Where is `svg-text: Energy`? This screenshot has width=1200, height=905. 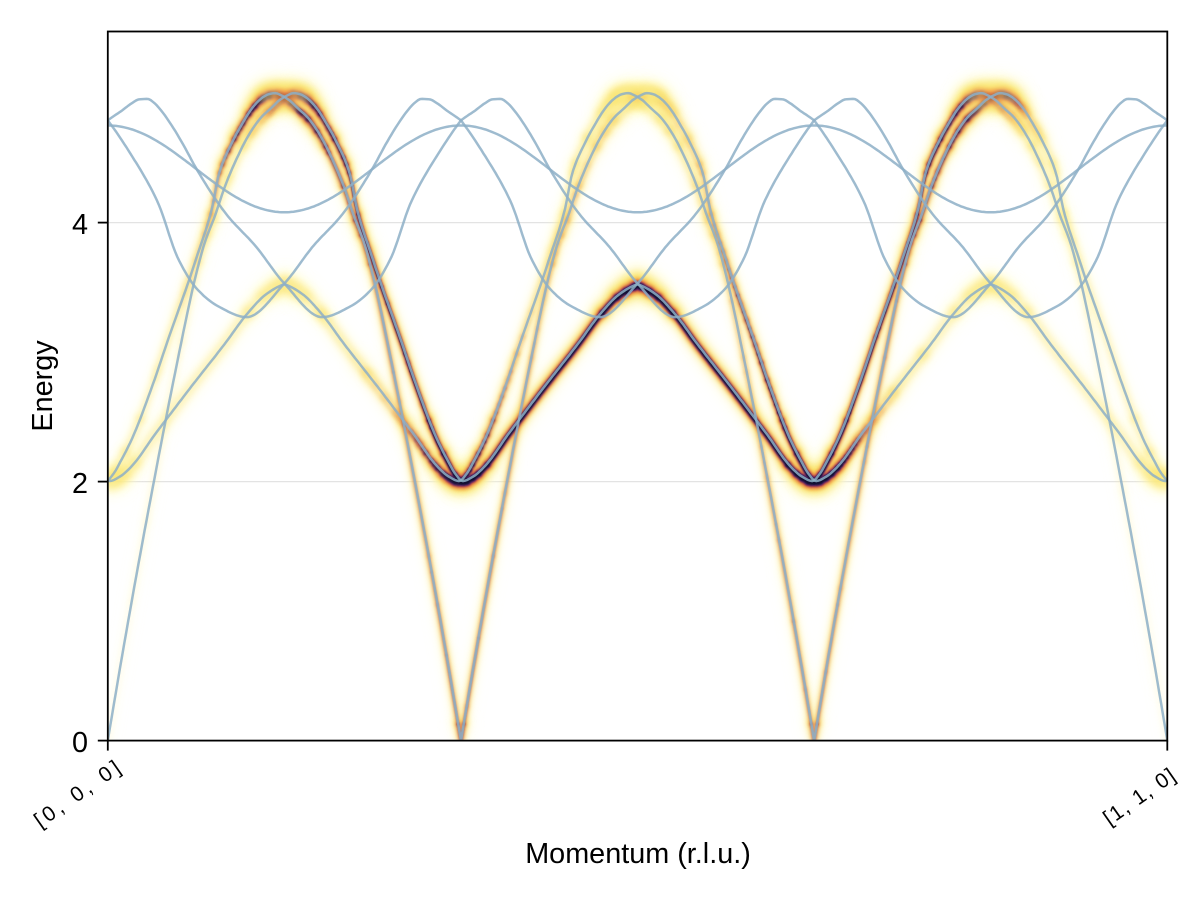
svg-text: Energy is located at coordinates (43, 386).